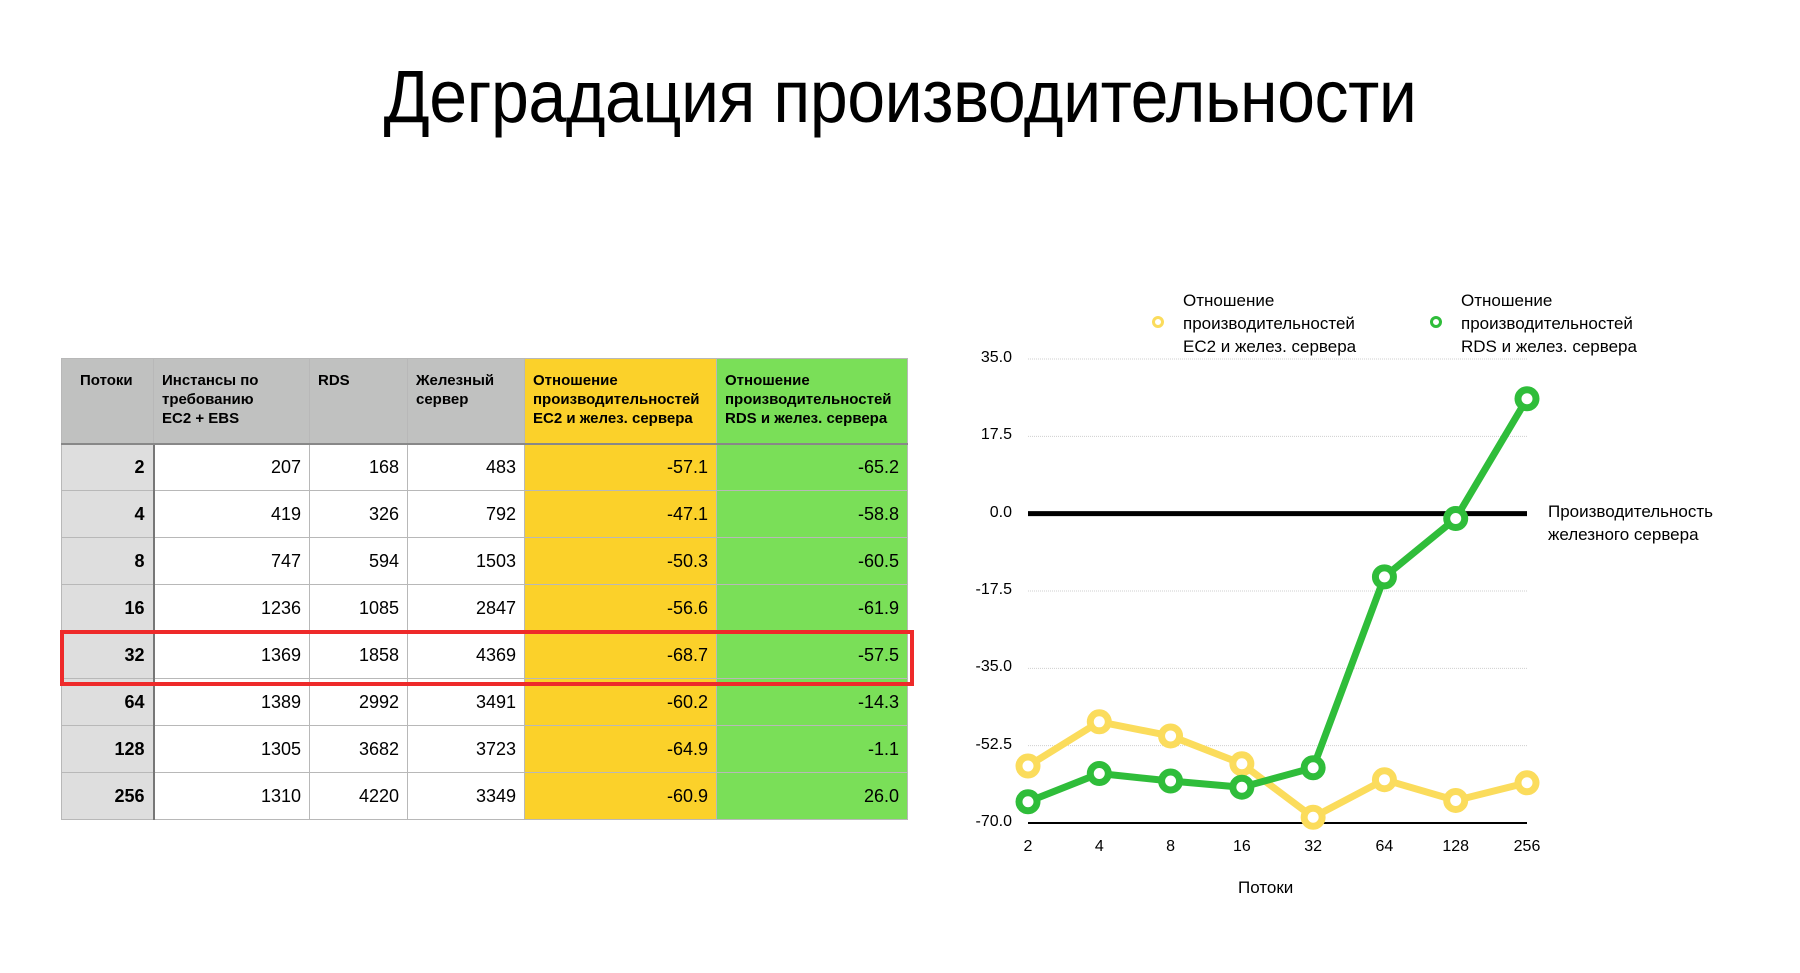 Image resolution: width=1800 pixels, height=973 pixels. Describe the element at coordinates (231, 561) in the screenshot. I see `table-cell: 747` at that location.